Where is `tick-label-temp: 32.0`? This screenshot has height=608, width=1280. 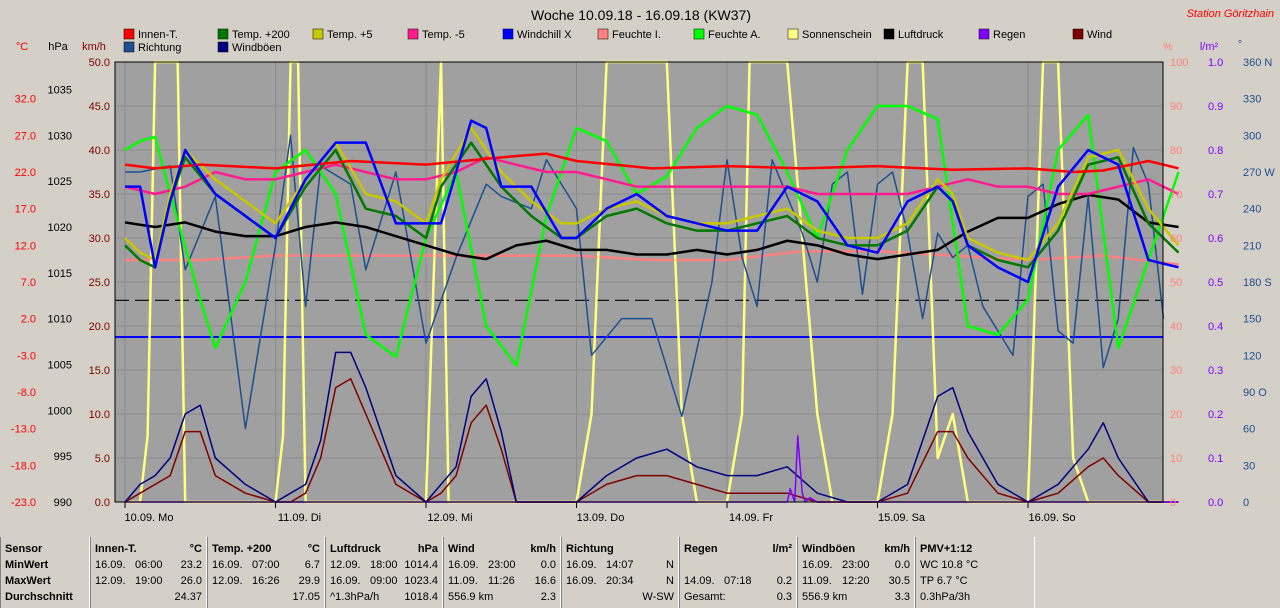 tick-label-temp: 32.0 is located at coordinates (25, 100).